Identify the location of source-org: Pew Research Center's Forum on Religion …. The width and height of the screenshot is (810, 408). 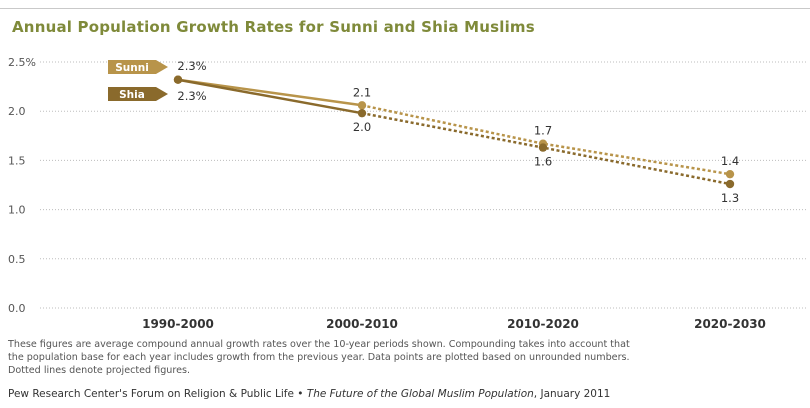
(156, 394).